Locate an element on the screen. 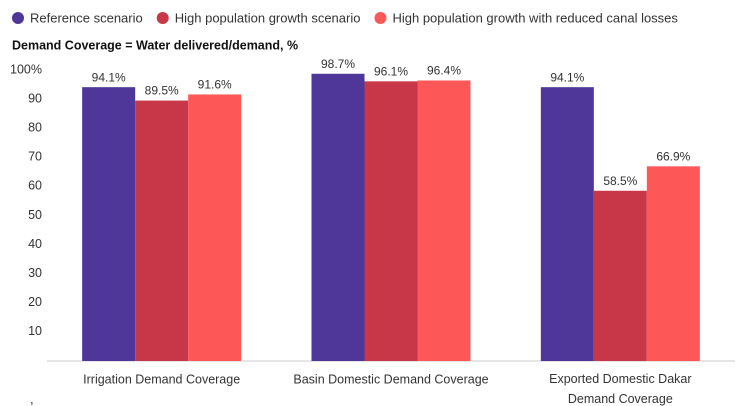  data-label: 96.4% is located at coordinates (444, 71).